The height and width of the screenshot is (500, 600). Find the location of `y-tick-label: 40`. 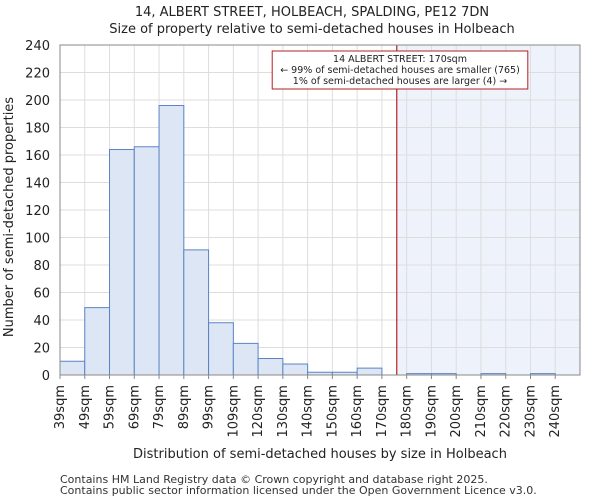

y-tick-label: 40 is located at coordinates (41, 321).